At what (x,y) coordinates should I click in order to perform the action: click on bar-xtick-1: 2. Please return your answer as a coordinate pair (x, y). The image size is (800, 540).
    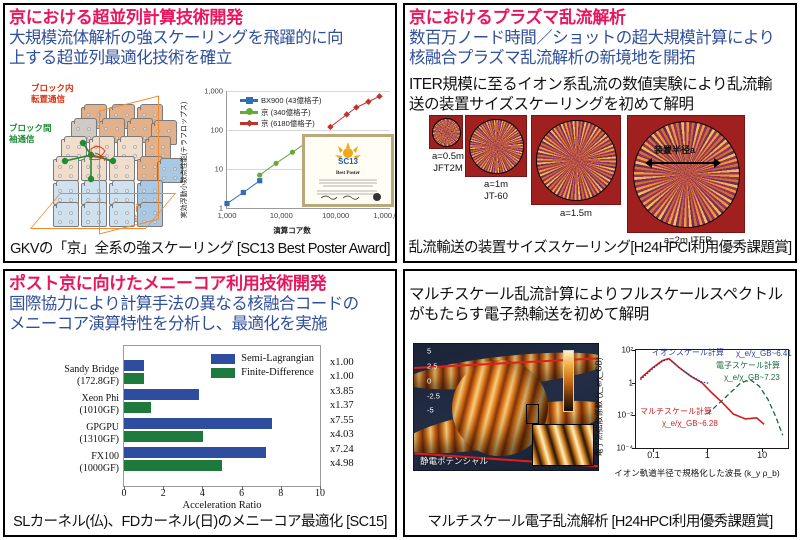
    Looking at the image, I should click on (163, 493).